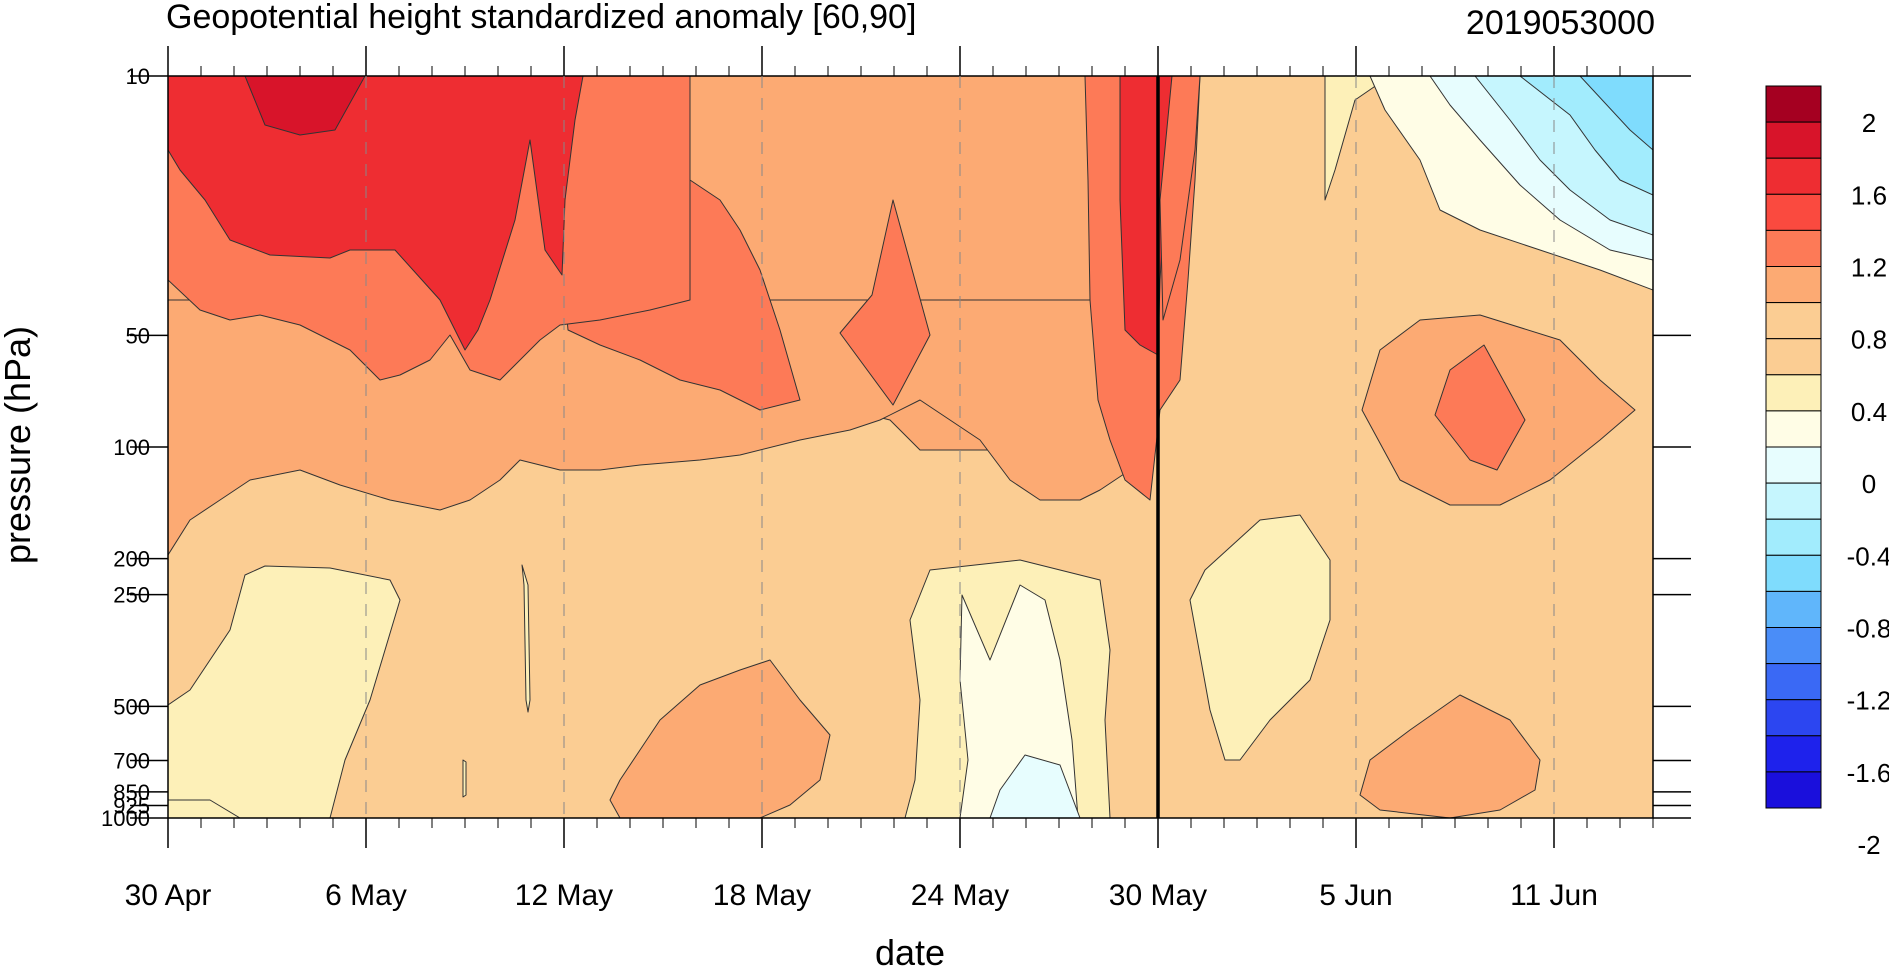  I want to click on contour-near-zero-may25, so click(1019, 701).